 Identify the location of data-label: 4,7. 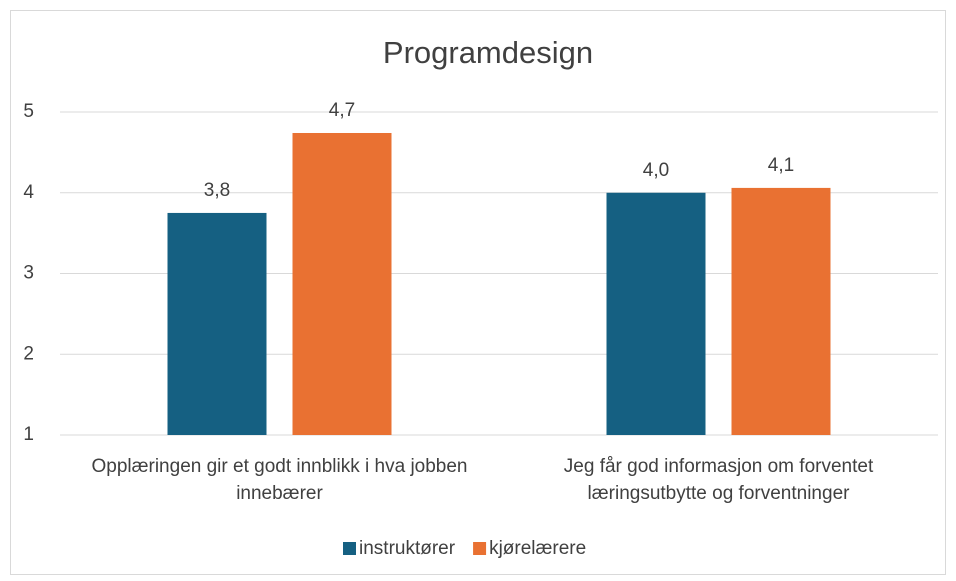
(342, 110).